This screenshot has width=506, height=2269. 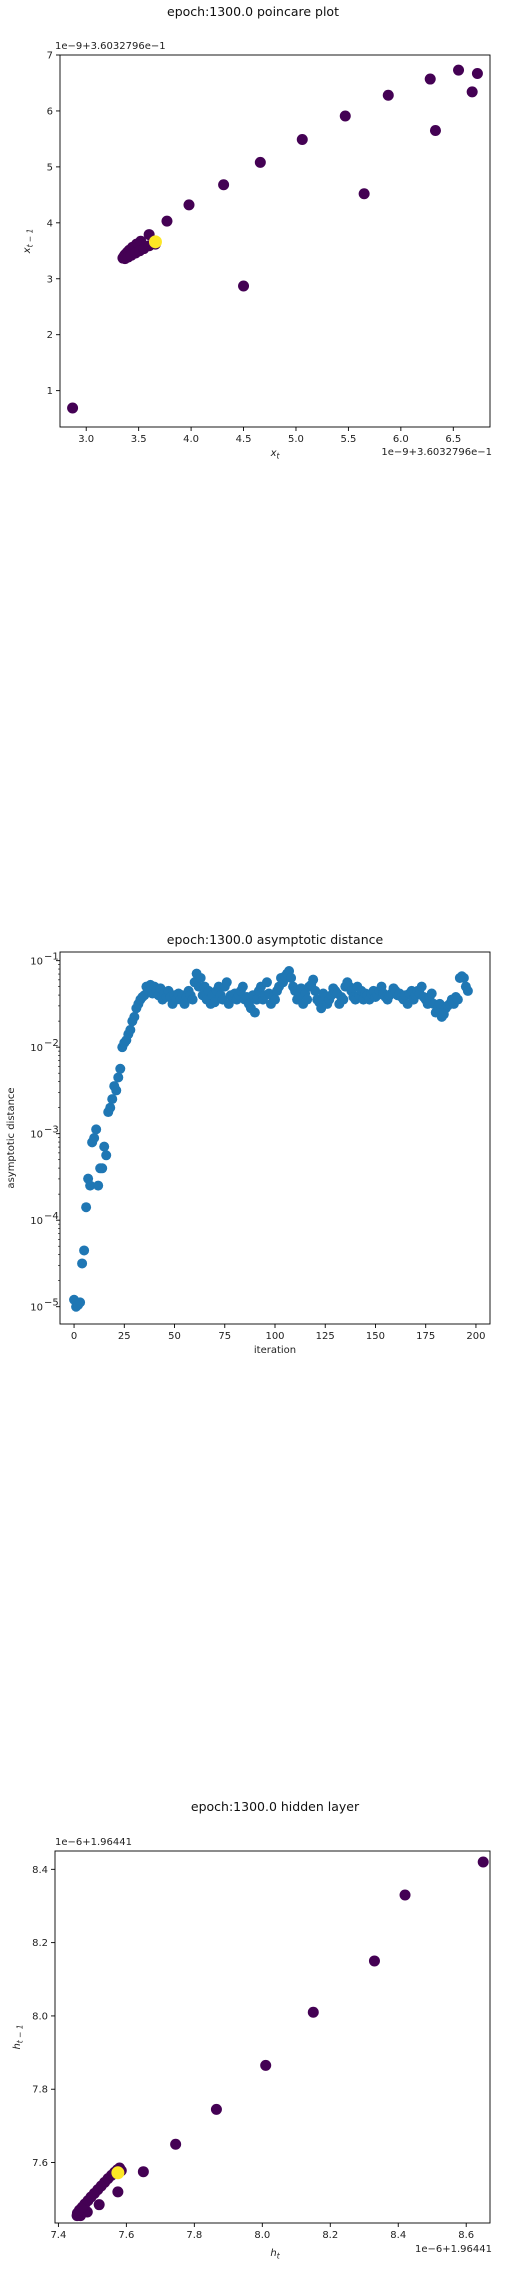 What do you see at coordinates (51, 1216) in the screenshot?
I see `y-tick-exponent: −4` at bounding box center [51, 1216].